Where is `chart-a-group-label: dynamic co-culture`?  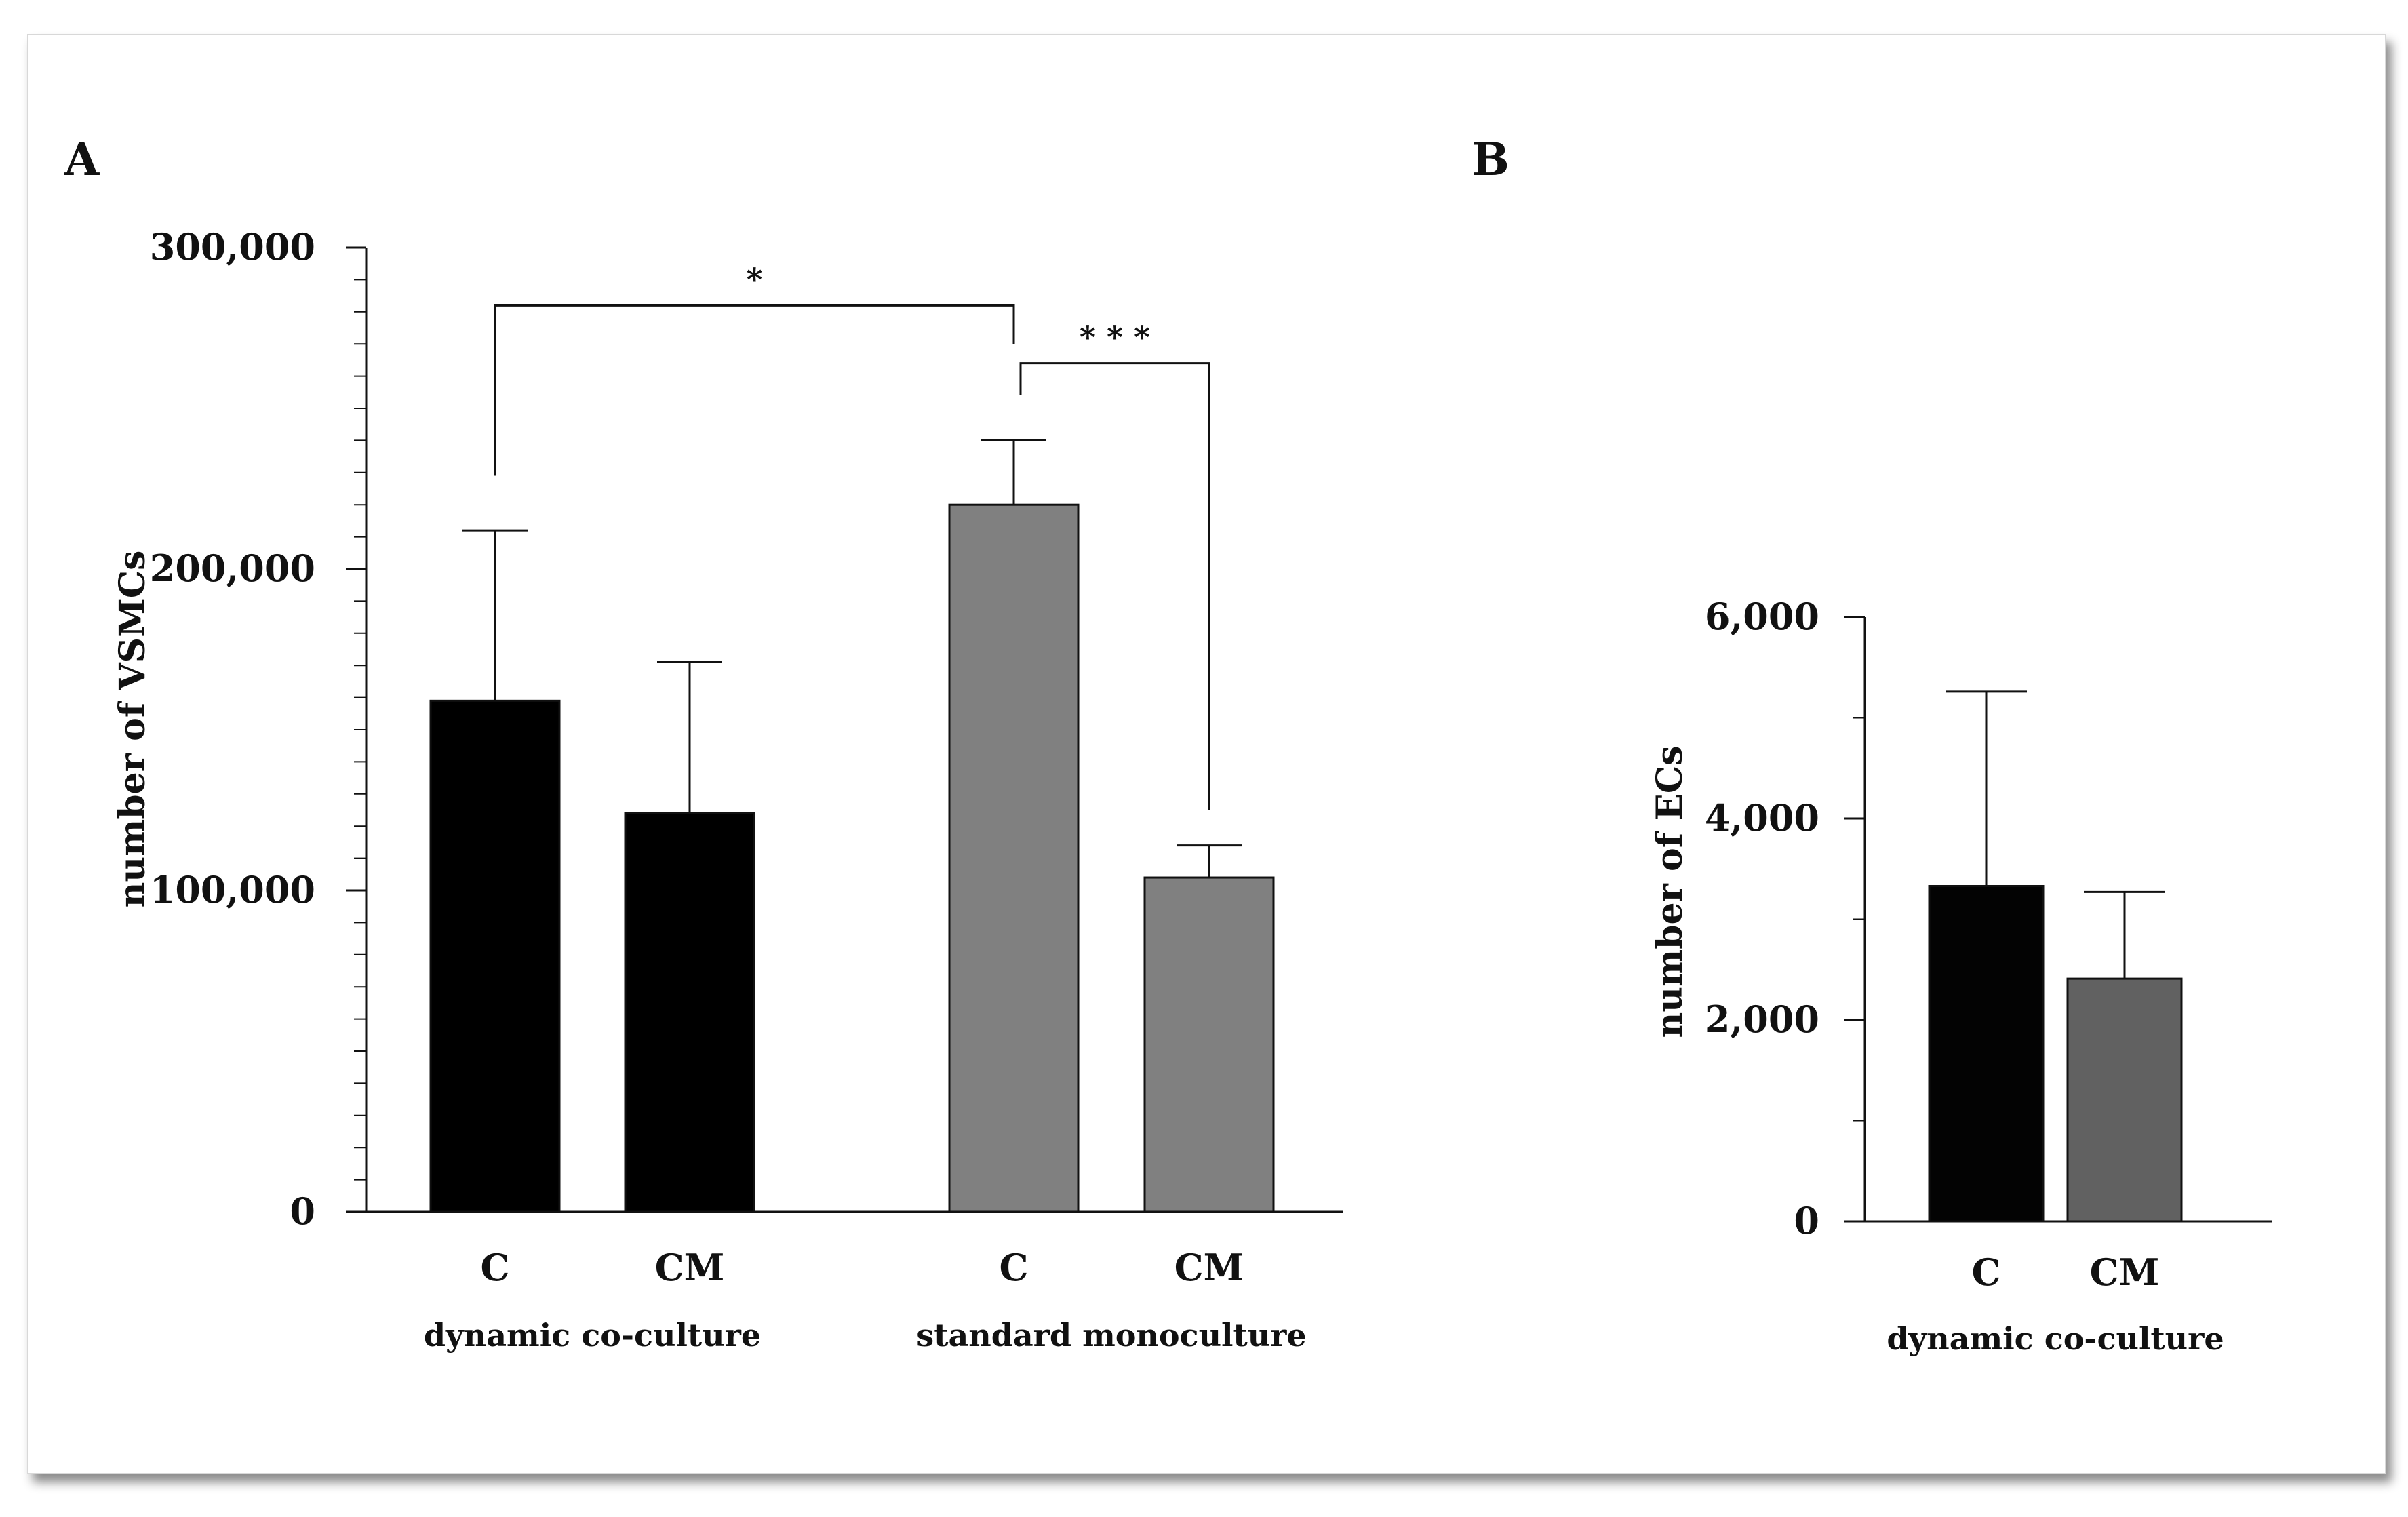 chart-a-group-label: dynamic co-culture is located at coordinates (592, 1335).